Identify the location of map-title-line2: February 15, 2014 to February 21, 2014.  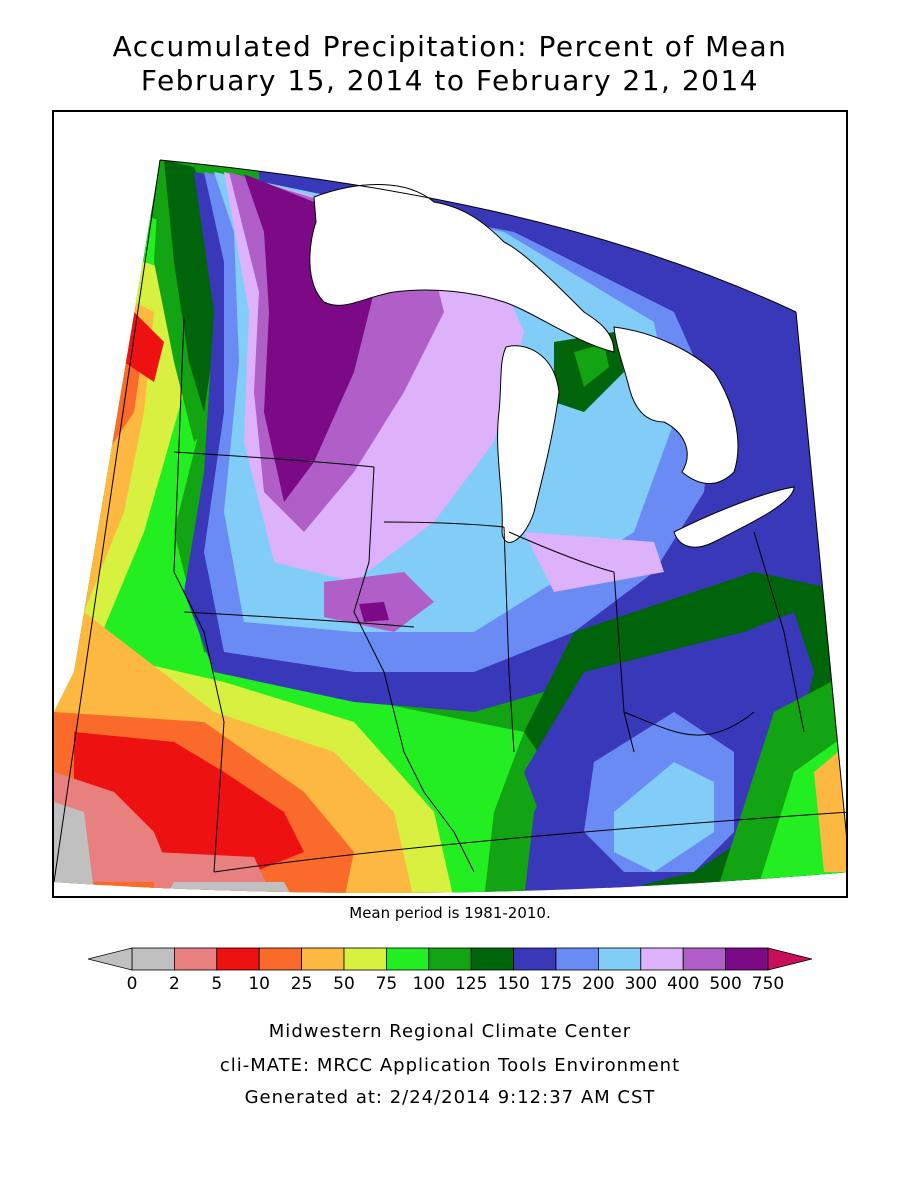
(450, 80).